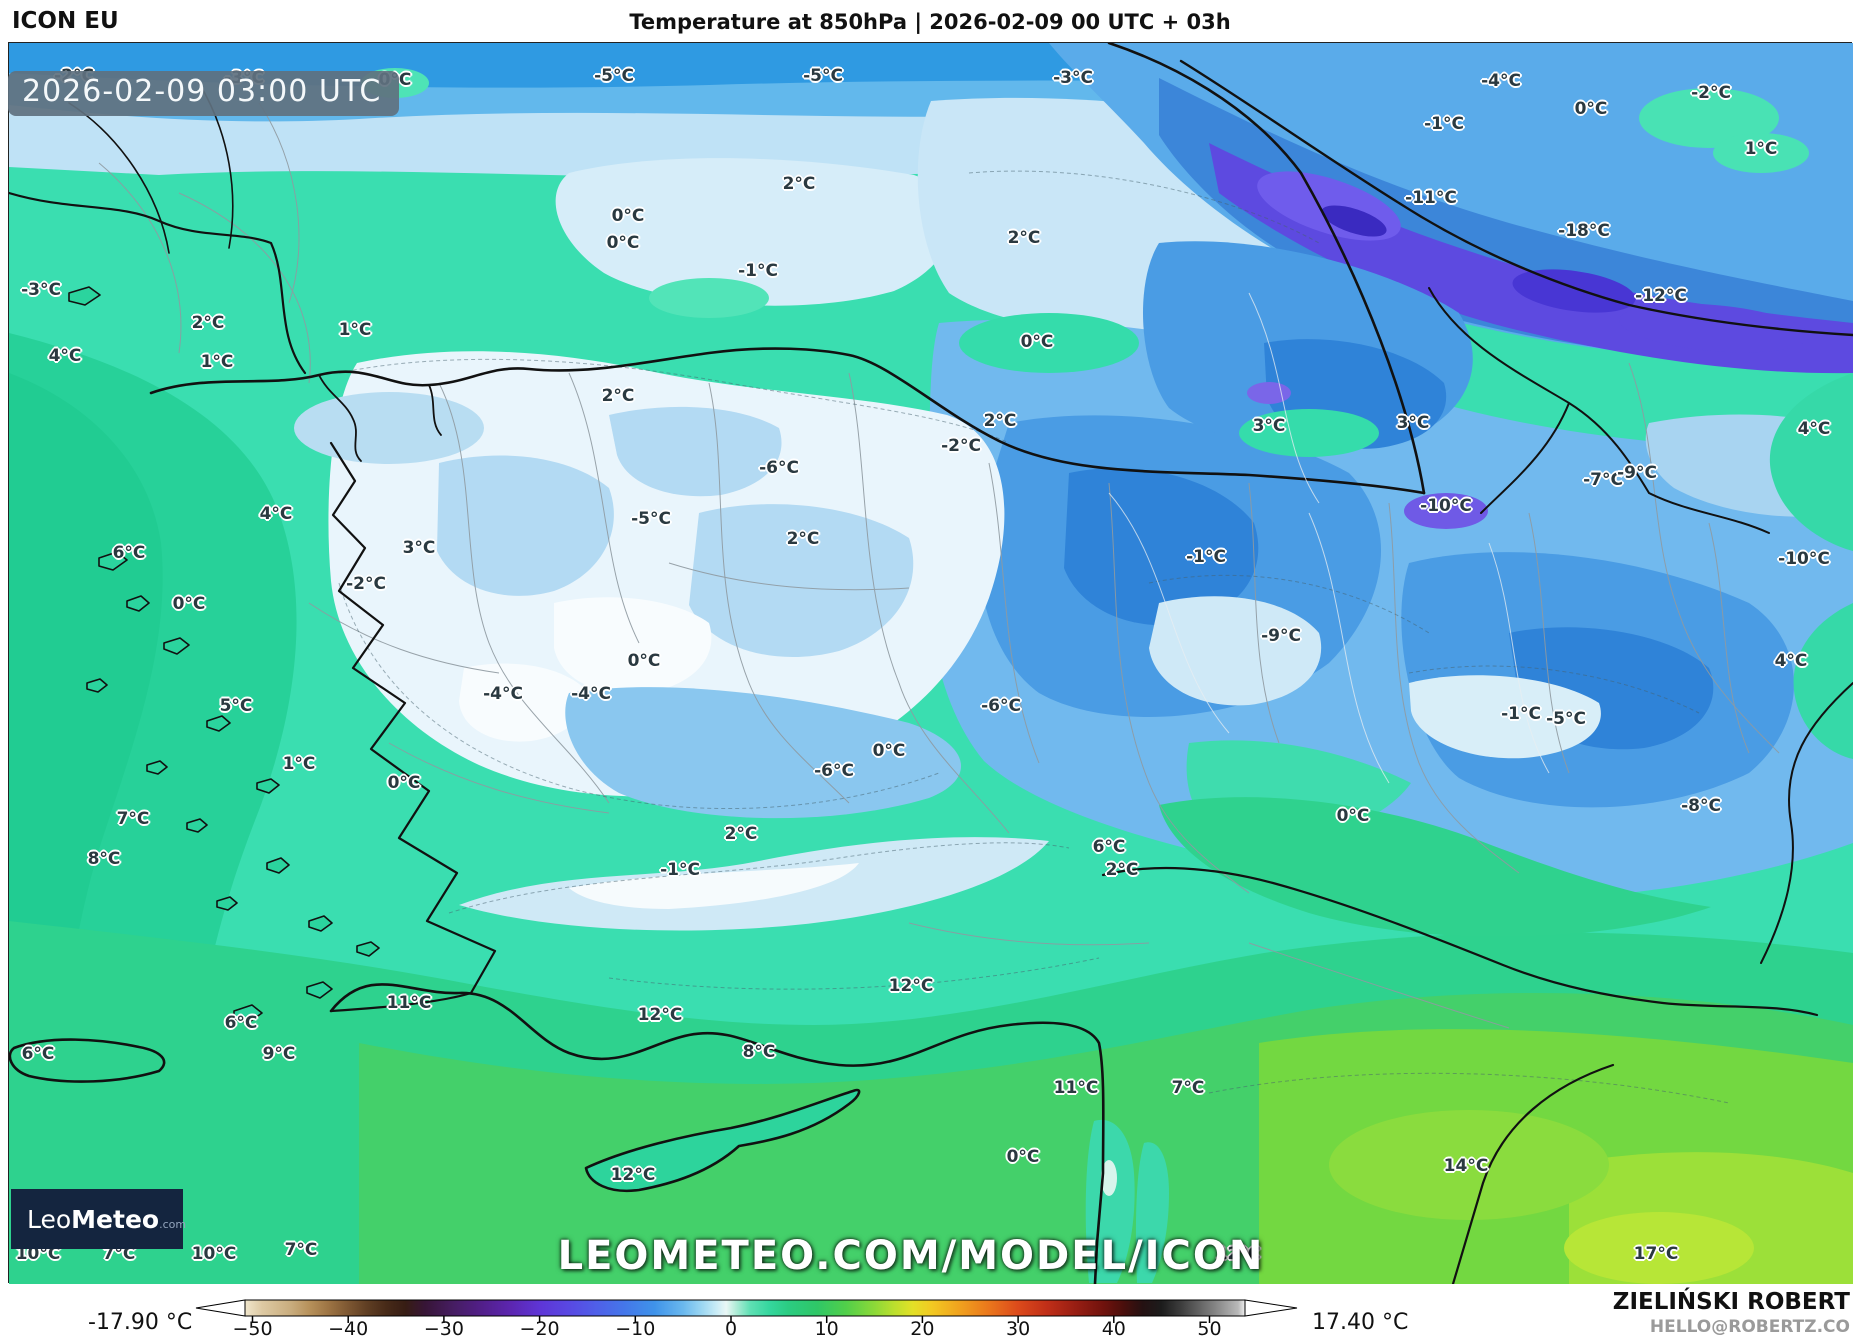  What do you see at coordinates (348, 1328) in the screenshot?
I see `colorbar-tick: −40` at bounding box center [348, 1328].